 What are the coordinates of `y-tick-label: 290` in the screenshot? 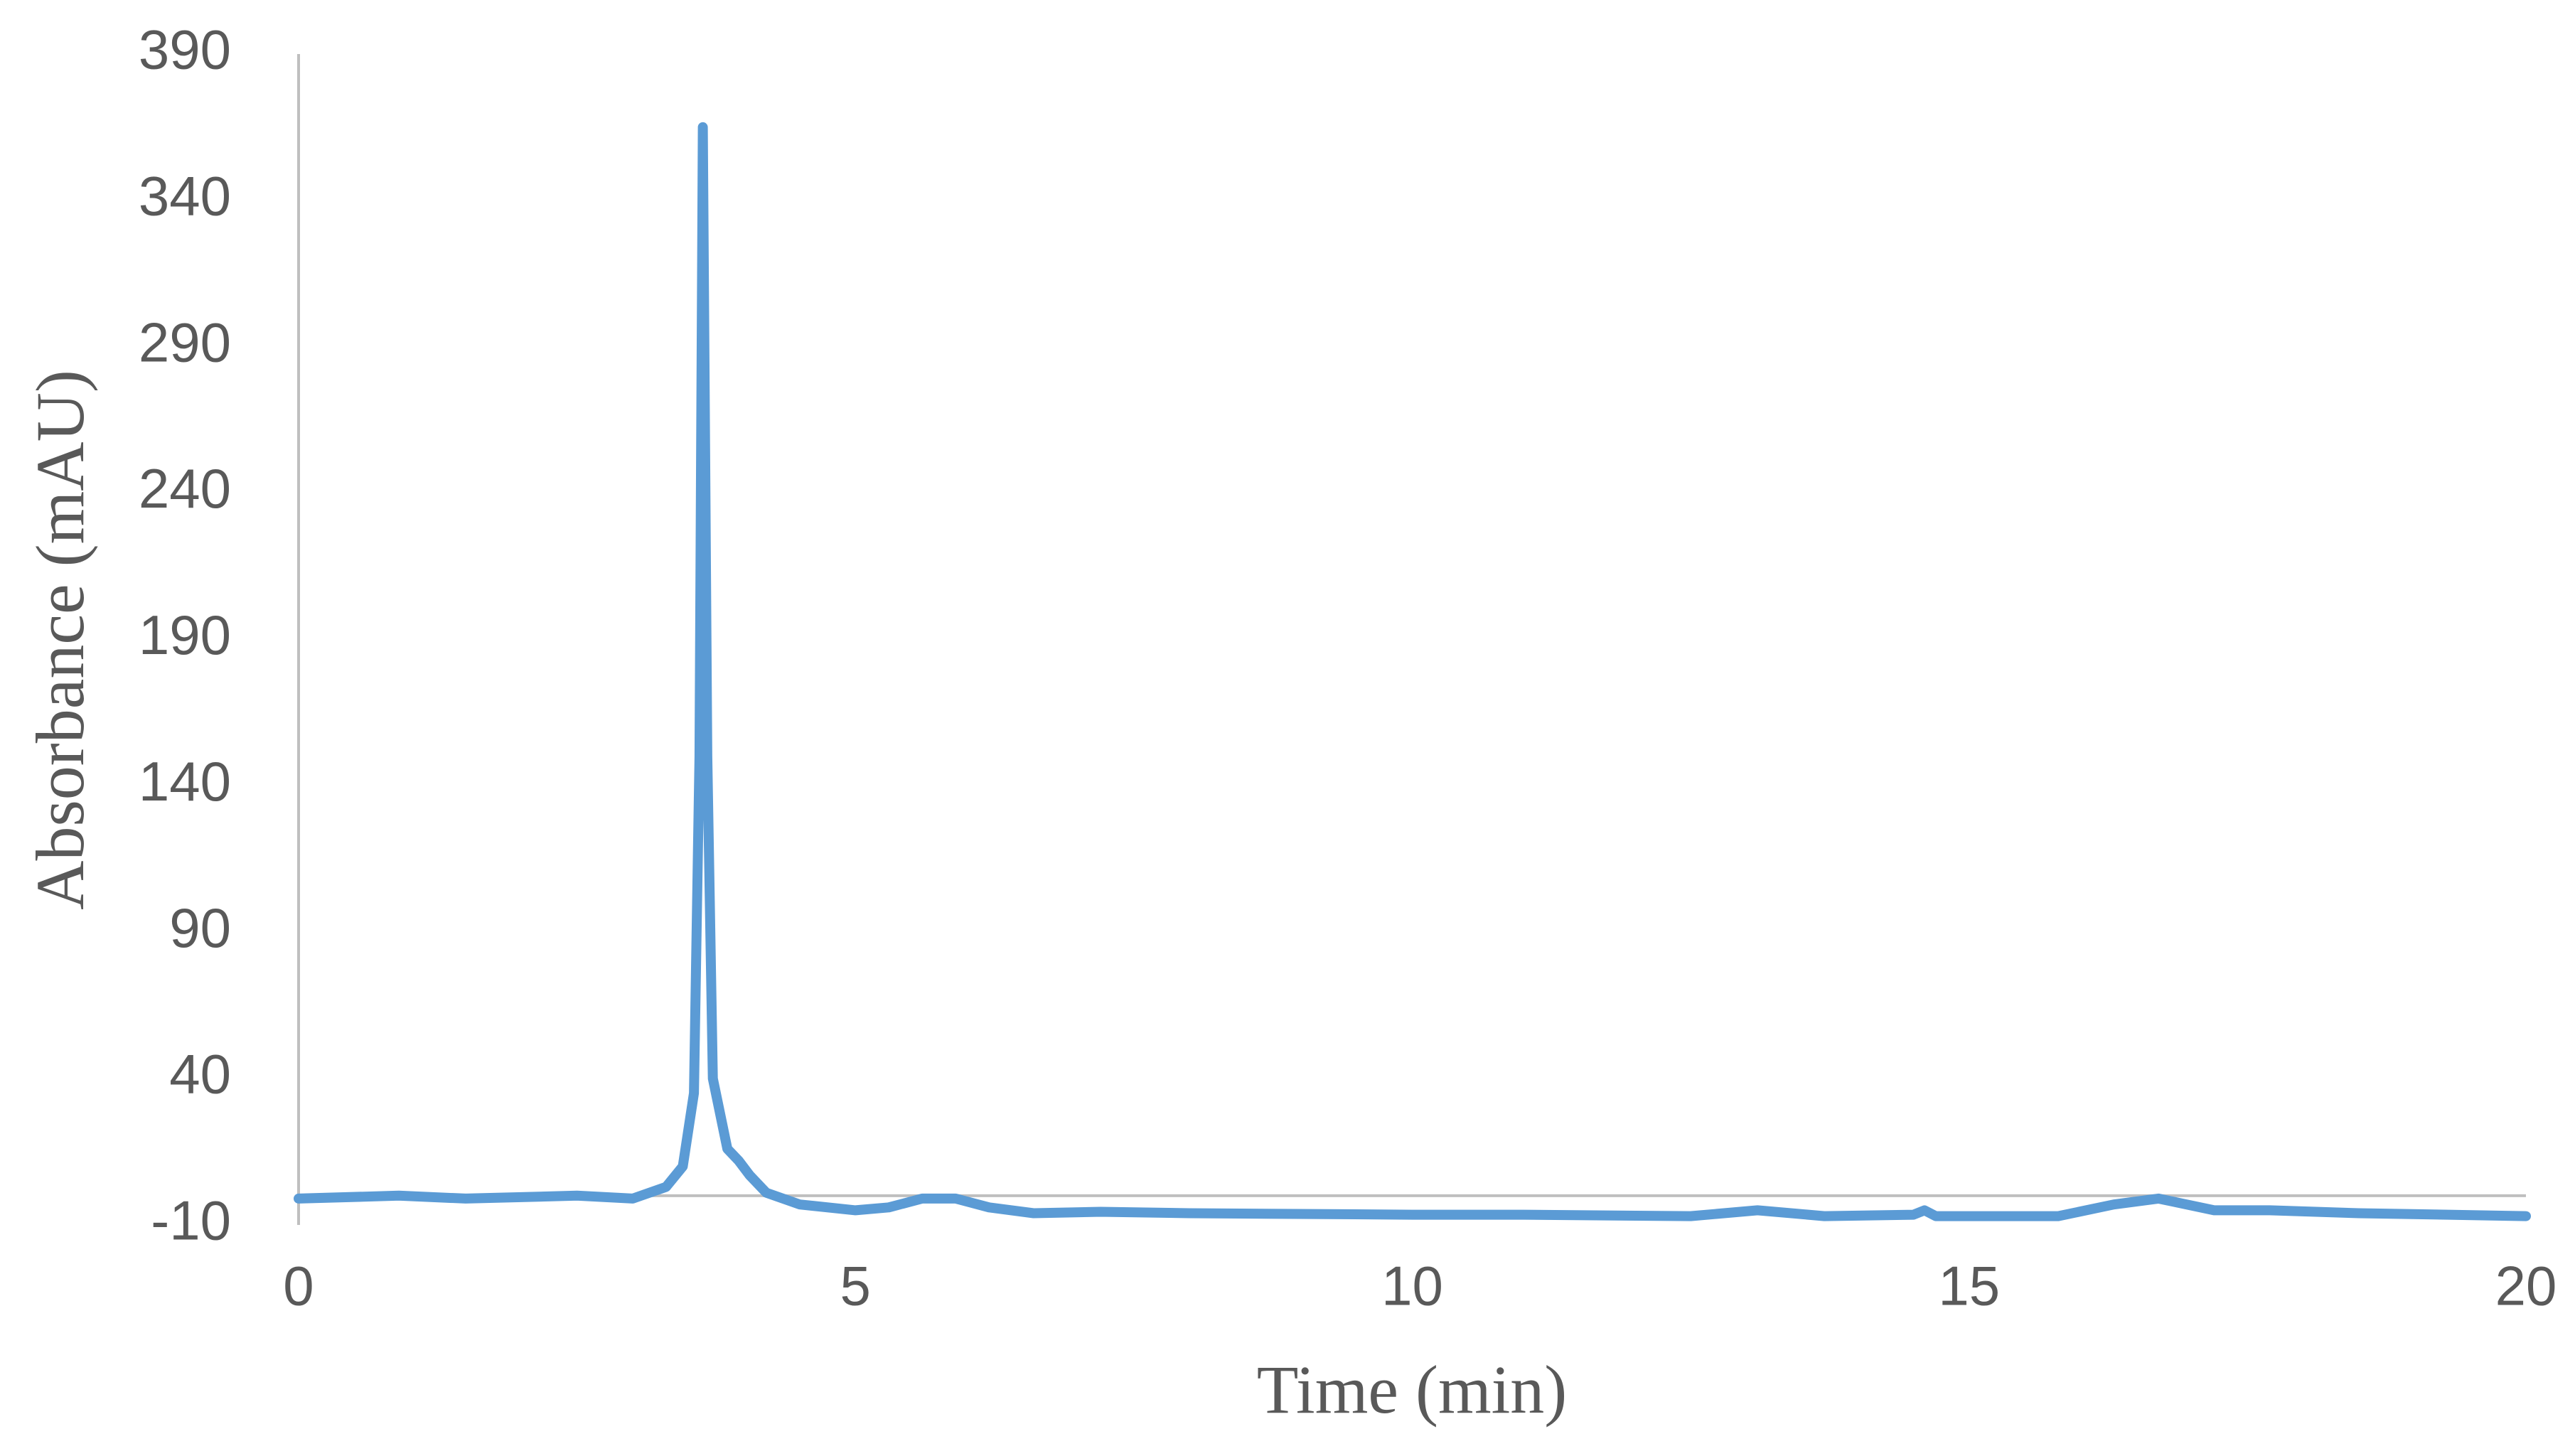 It's located at (185, 342).